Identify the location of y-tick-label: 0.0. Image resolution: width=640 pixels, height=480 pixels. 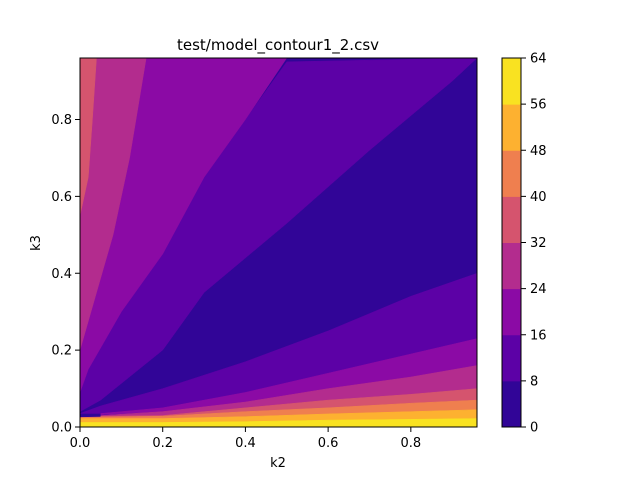
(61, 428).